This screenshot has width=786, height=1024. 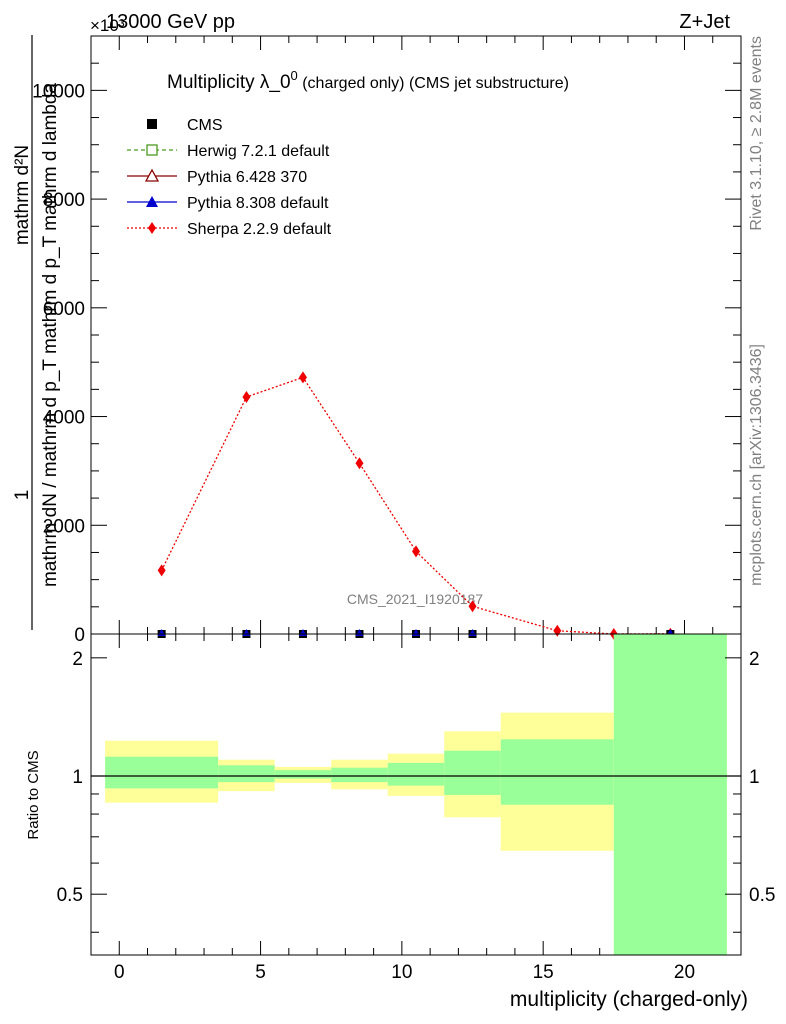 What do you see at coordinates (77, 659) in the screenshot?
I see `ratio-y-tick-label: 2` at bounding box center [77, 659].